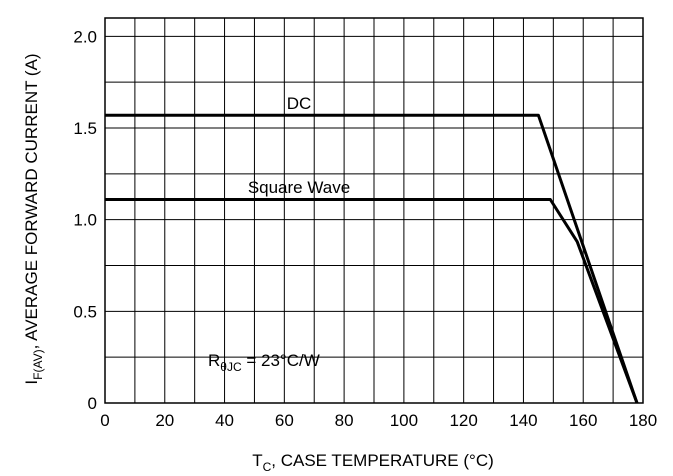  Describe the element at coordinates (583, 420) in the screenshot. I see `x-tick-label: 160` at that location.